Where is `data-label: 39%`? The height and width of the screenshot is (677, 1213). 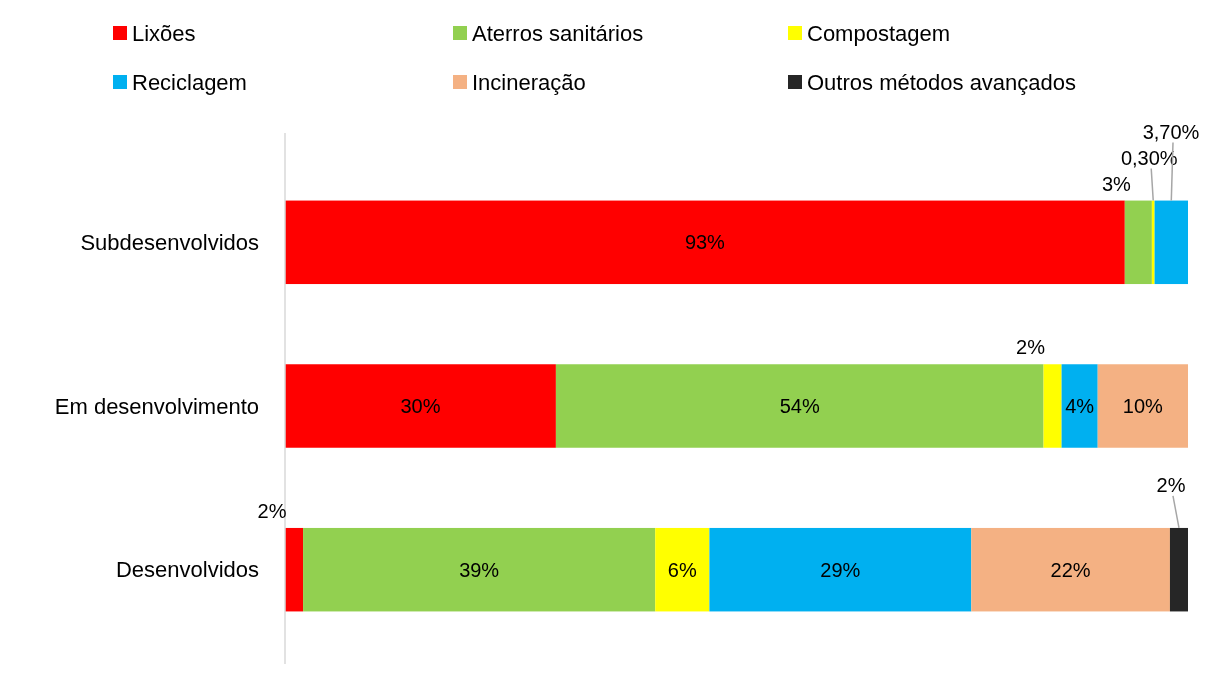 data-label: 39% is located at coordinates (479, 569).